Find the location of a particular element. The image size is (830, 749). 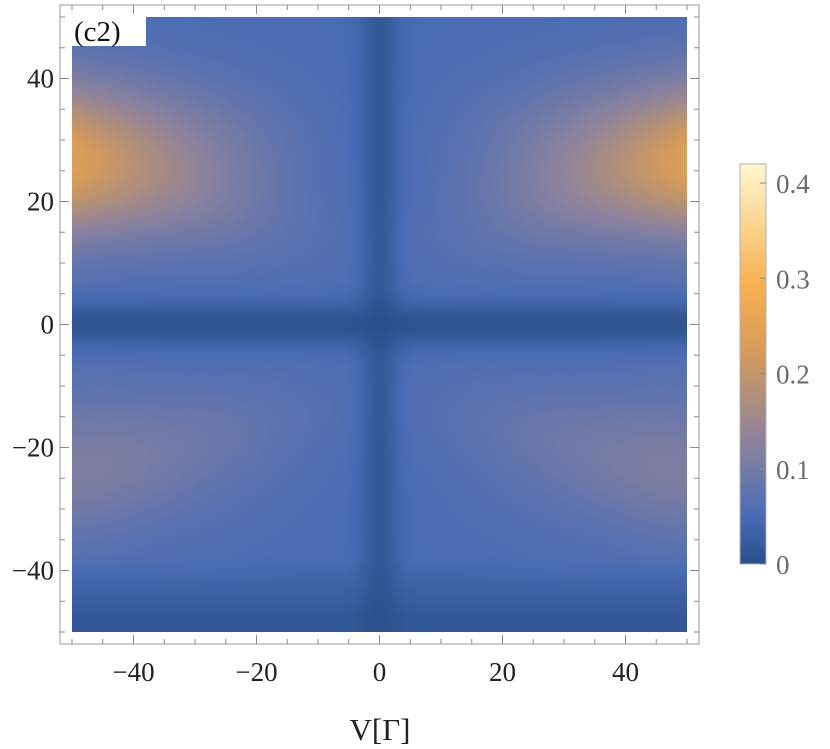

x-tick-label: 0 is located at coordinates (380, 672).